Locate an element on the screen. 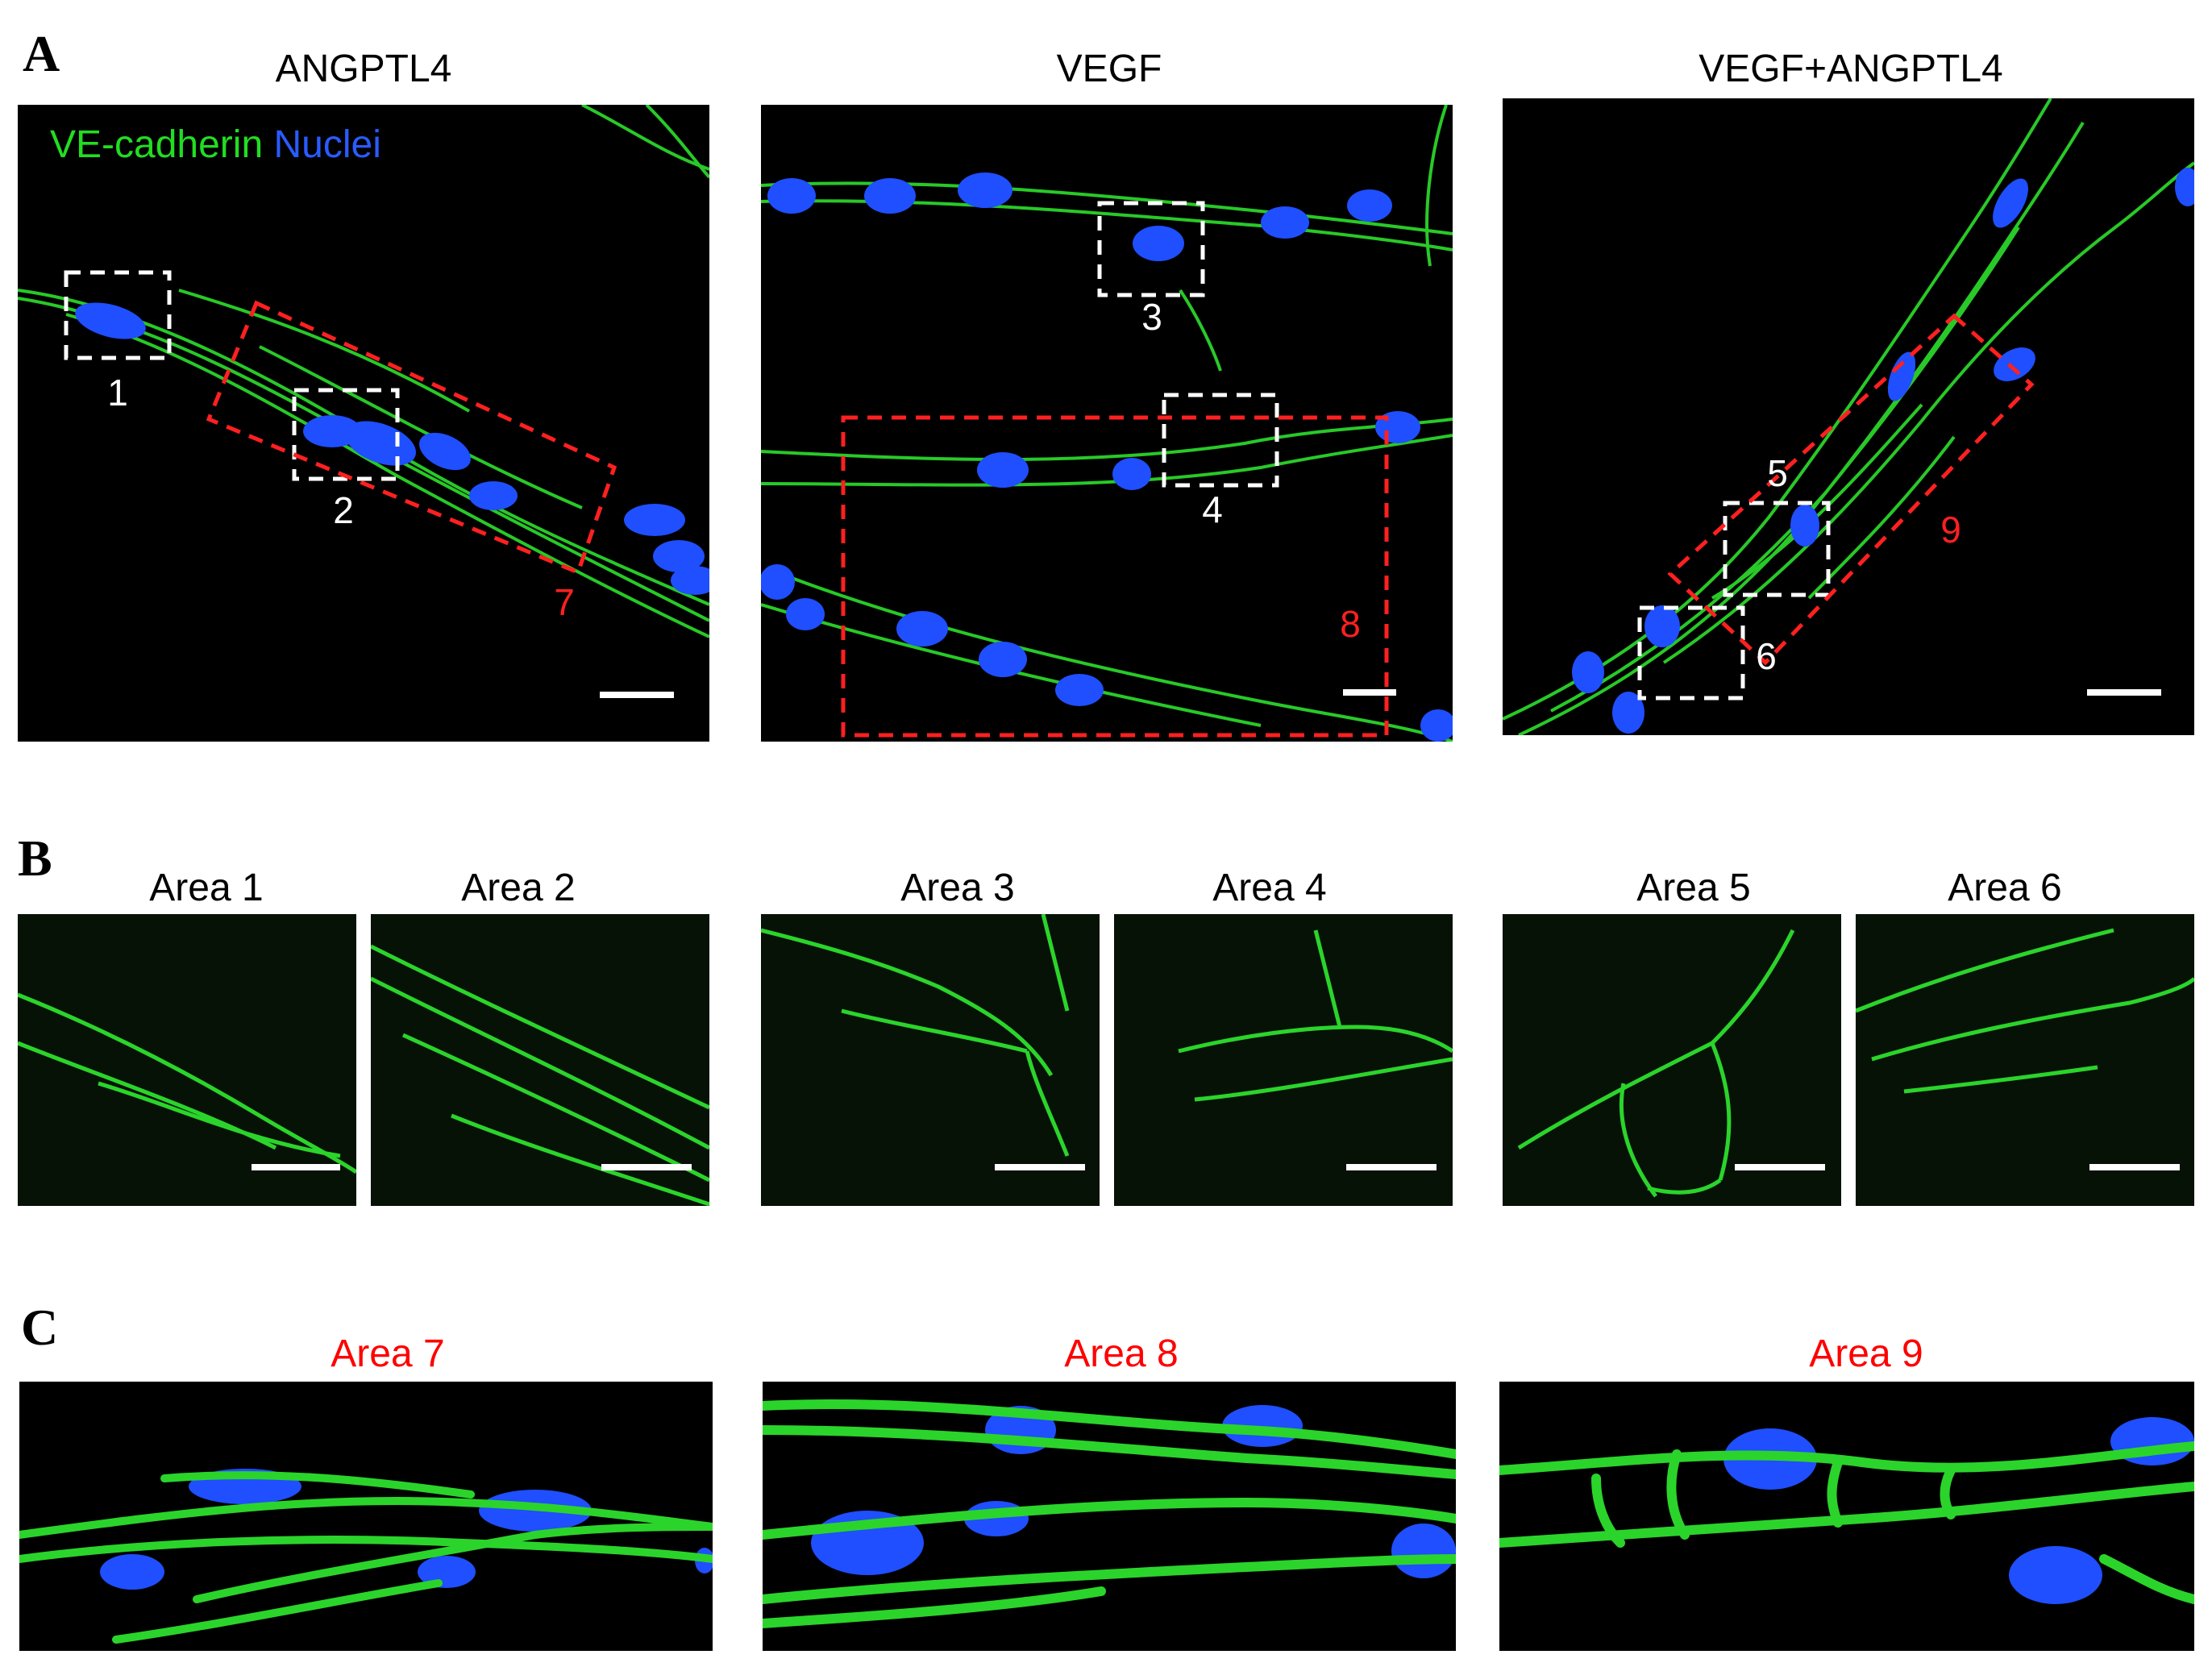 The width and height of the screenshot is (2212, 1667). micrograph-vegf-angptl4: 5 6 9 is located at coordinates (1848, 416).